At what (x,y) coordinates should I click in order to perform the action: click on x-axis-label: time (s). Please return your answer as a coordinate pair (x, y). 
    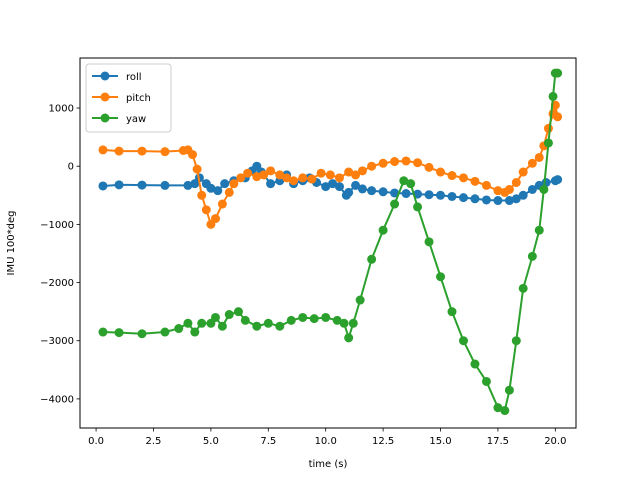
    Looking at the image, I should click on (328, 464).